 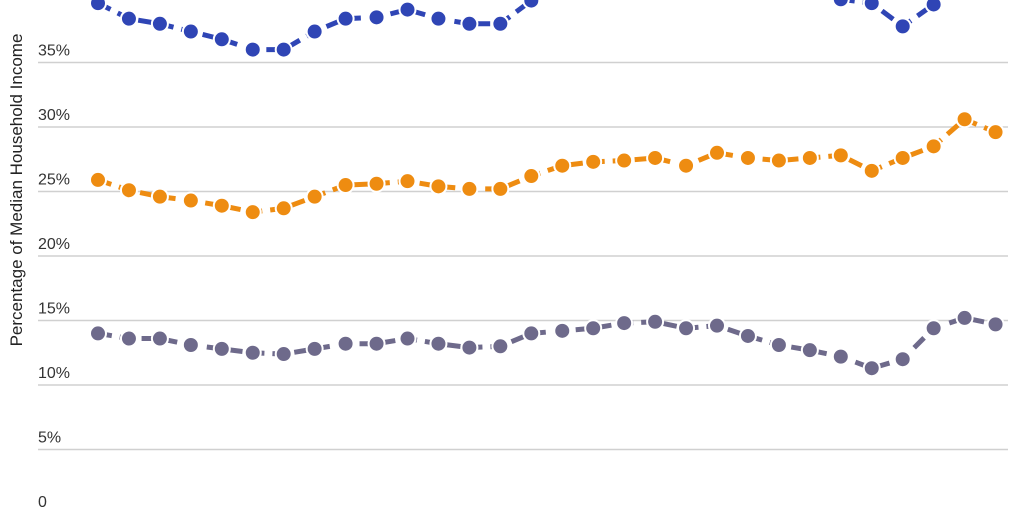 What do you see at coordinates (54, 51) in the screenshot?
I see `y-tick-label: 35%` at bounding box center [54, 51].